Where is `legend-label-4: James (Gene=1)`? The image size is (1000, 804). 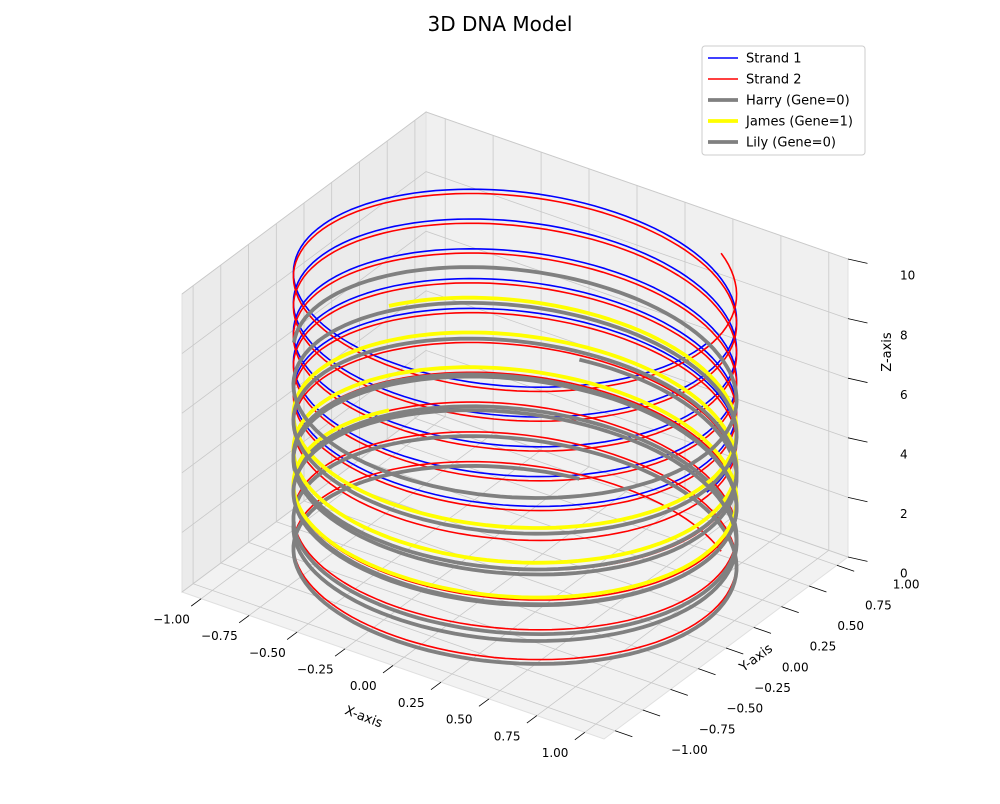 legend-label-4: James (Gene=1) is located at coordinates (799, 122).